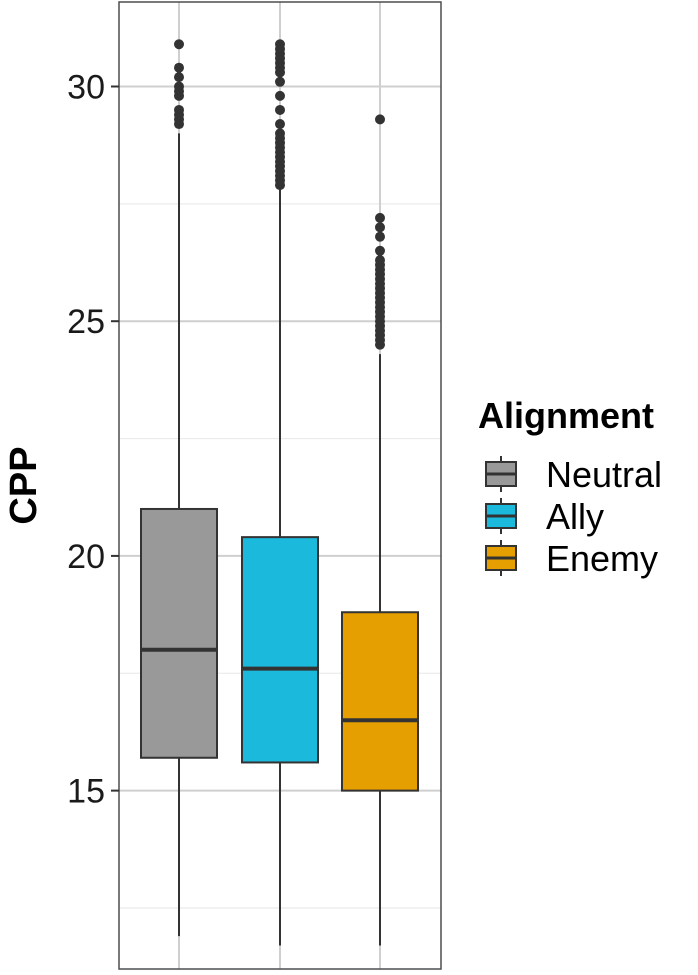 This screenshot has width=698, height=975. Describe the element at coordinates (86, 322) in the screenshot. I see `y-tick-label: 25` at that location.